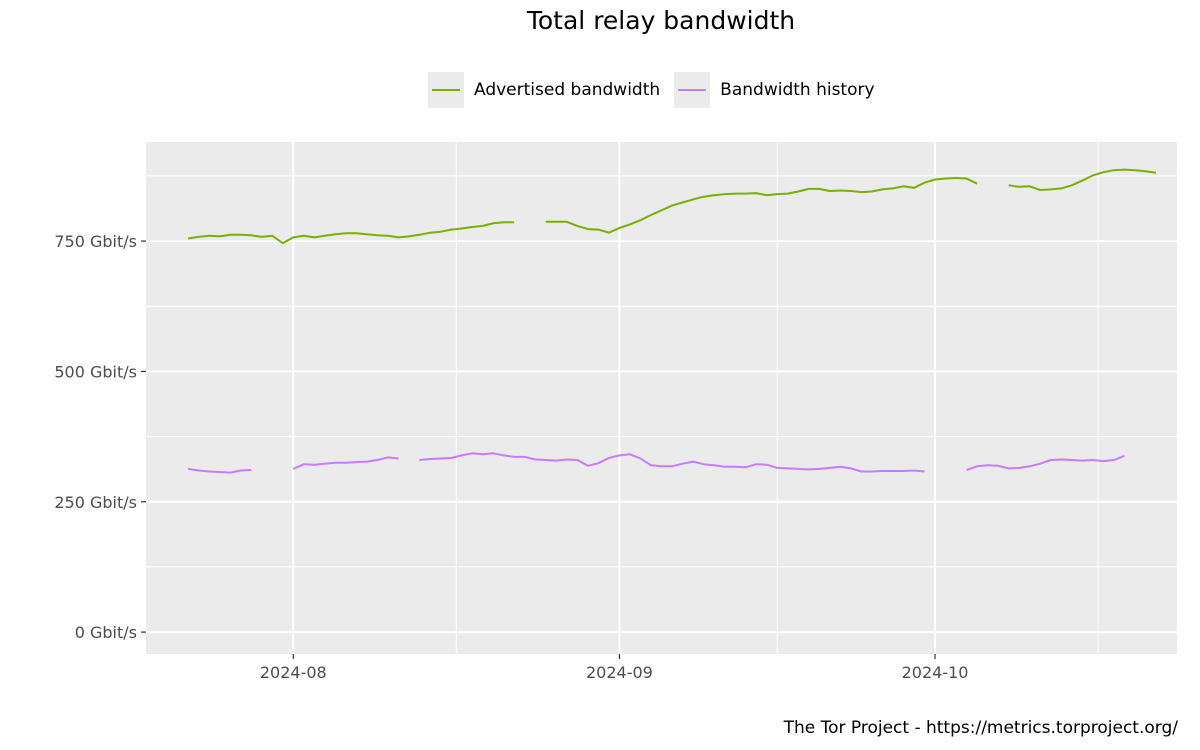  I want to click on y-tick-label: 500 Gbit/s, so click(95, 371).